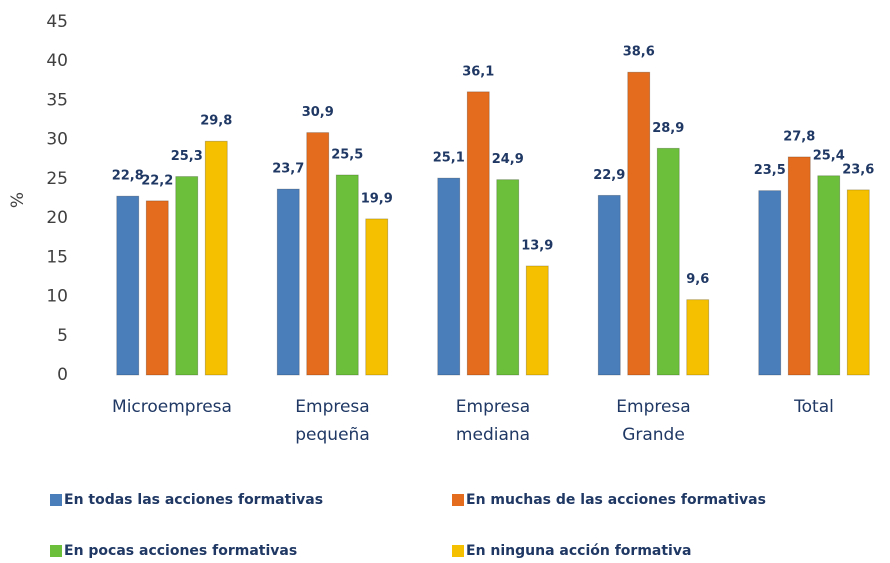 This screenshot has width=890, height=563. I want to click on data-label: 23,7, so click(288, 169).